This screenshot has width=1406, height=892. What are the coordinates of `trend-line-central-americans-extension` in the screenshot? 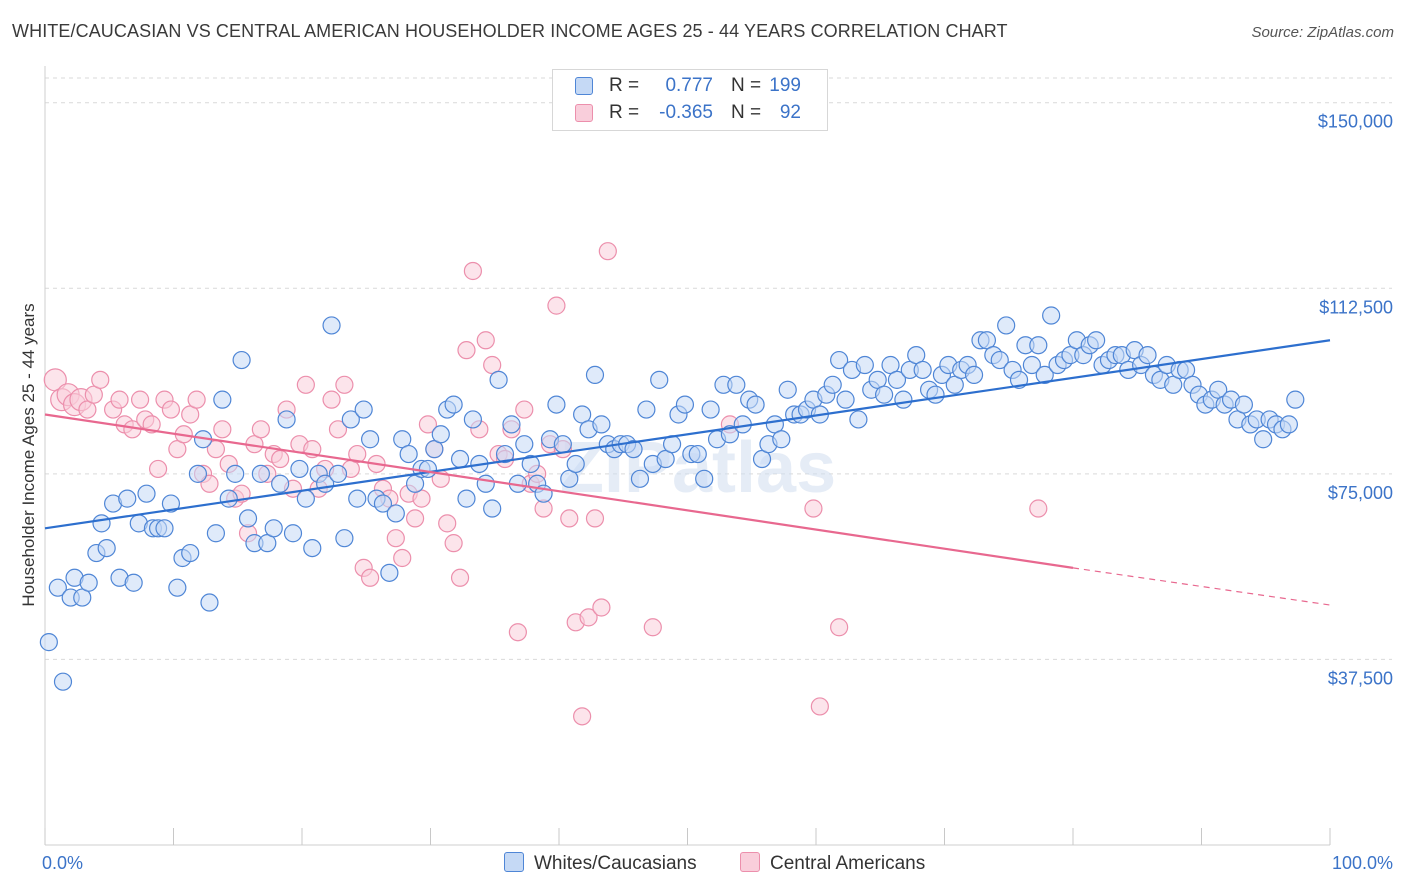 It's located at (1201, 586).